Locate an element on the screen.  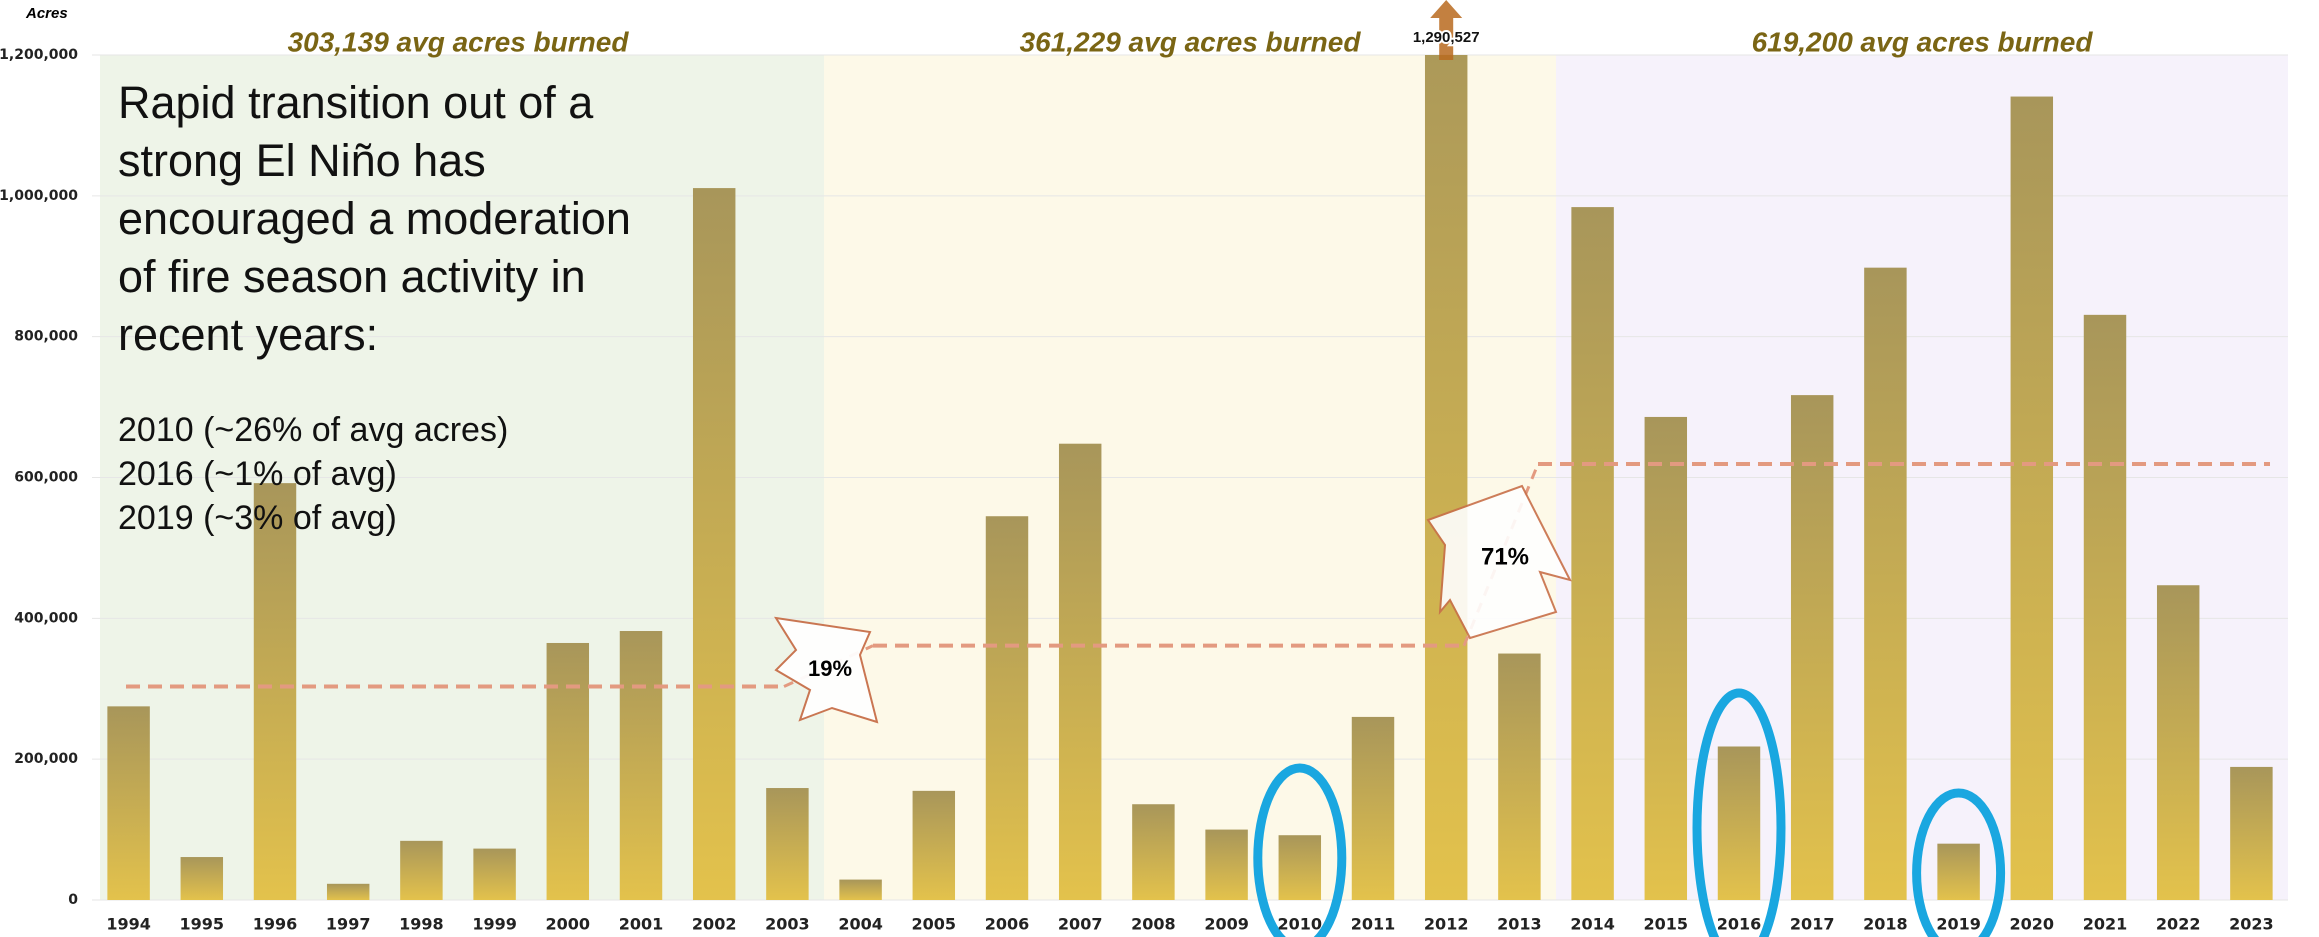
x-tick-label: 2002 is located at coordinates (714, 924).